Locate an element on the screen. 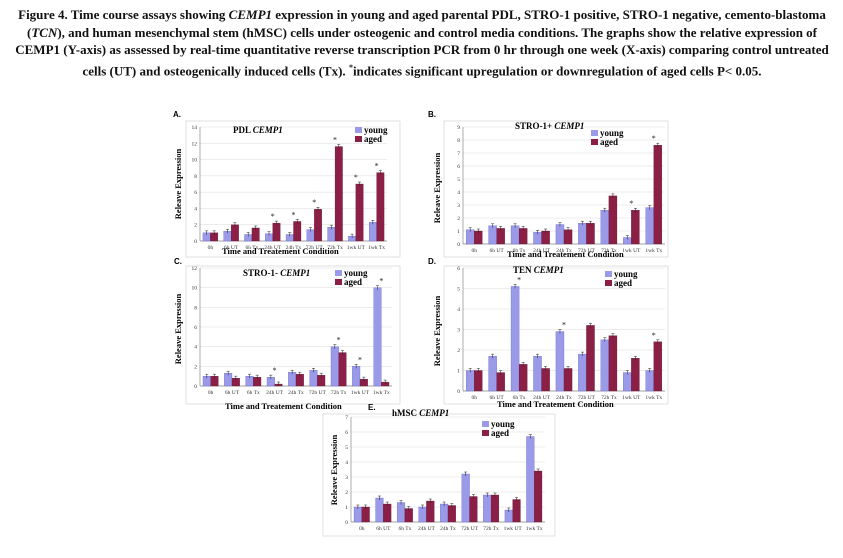 Image resolution: width=843 pixels, height=558 pixels. chart-e-xtick-label: 1wk UT is located at coordinates (513, 529).